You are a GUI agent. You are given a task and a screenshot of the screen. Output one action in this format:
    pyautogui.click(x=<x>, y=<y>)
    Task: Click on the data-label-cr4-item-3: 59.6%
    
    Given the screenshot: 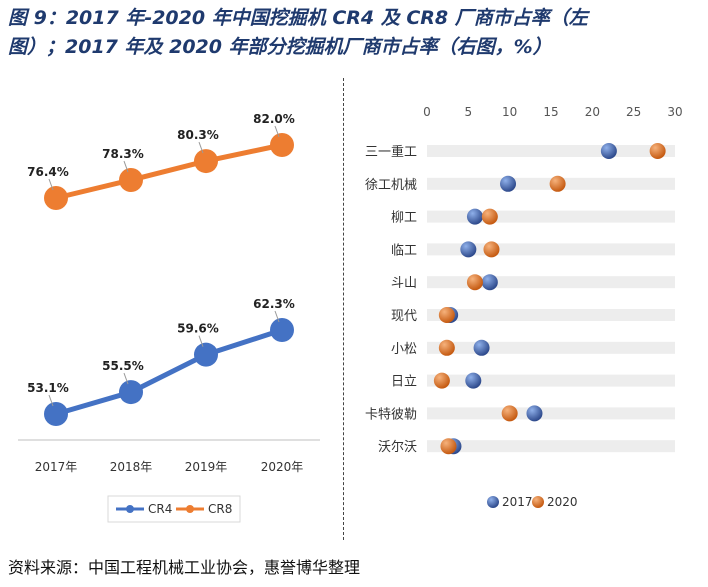 What is the action you would take?
    pyautogui.click(x=198, y=329)
    